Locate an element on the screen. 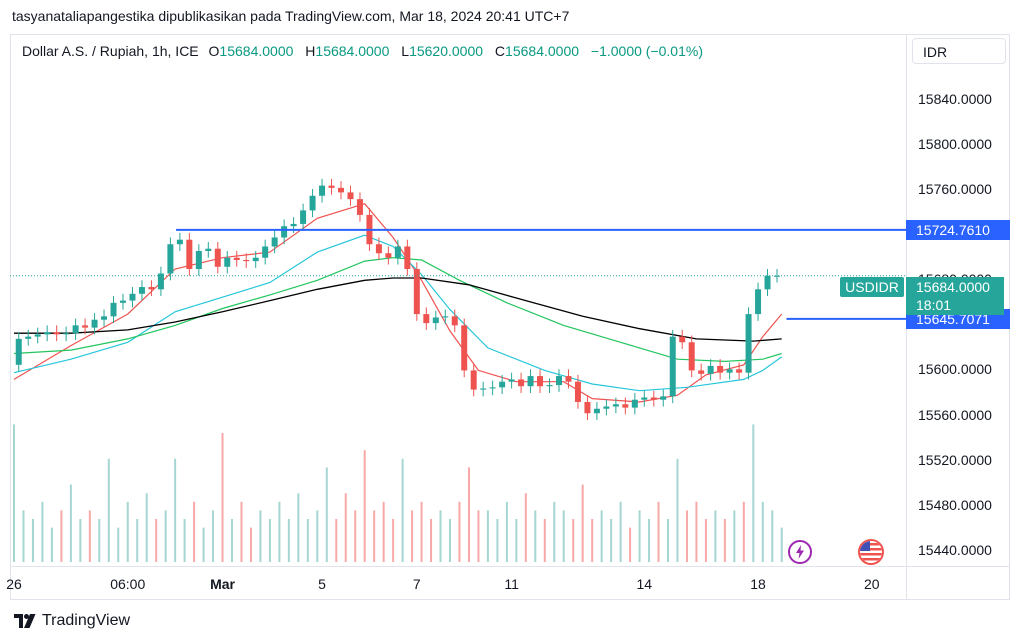 Image resolution: width=1024 pixels, height=642 pixels. time-scale is located at coordinates (458, 583).